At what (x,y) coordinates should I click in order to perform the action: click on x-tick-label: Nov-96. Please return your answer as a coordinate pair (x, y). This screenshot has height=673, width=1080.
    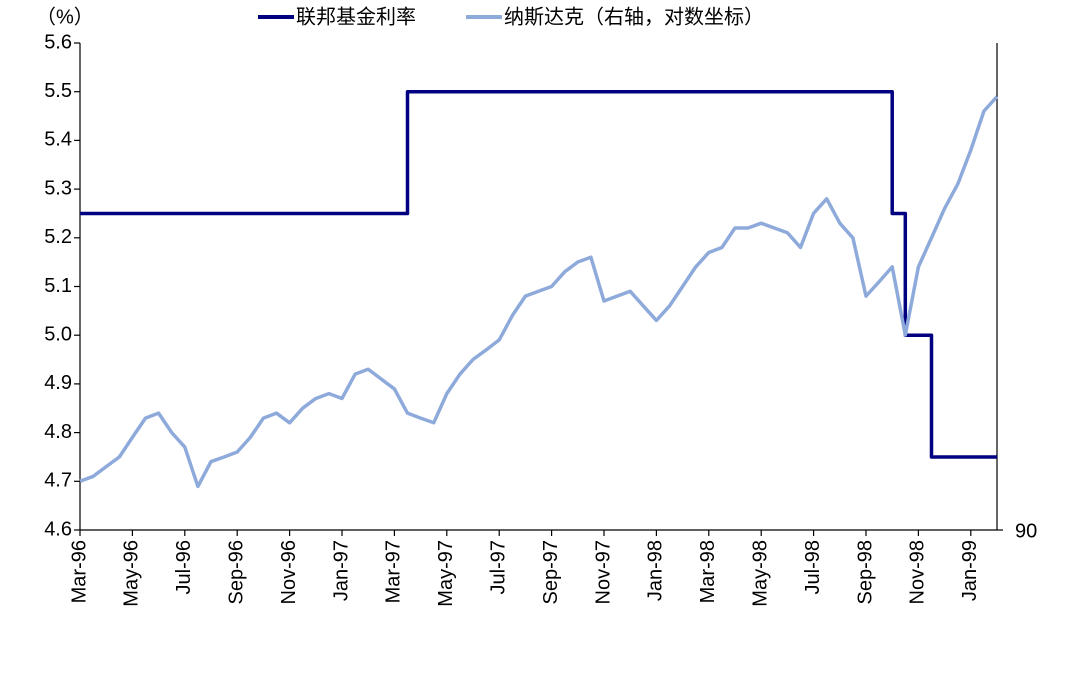
    Looking at the image, I should click on (289, 572).